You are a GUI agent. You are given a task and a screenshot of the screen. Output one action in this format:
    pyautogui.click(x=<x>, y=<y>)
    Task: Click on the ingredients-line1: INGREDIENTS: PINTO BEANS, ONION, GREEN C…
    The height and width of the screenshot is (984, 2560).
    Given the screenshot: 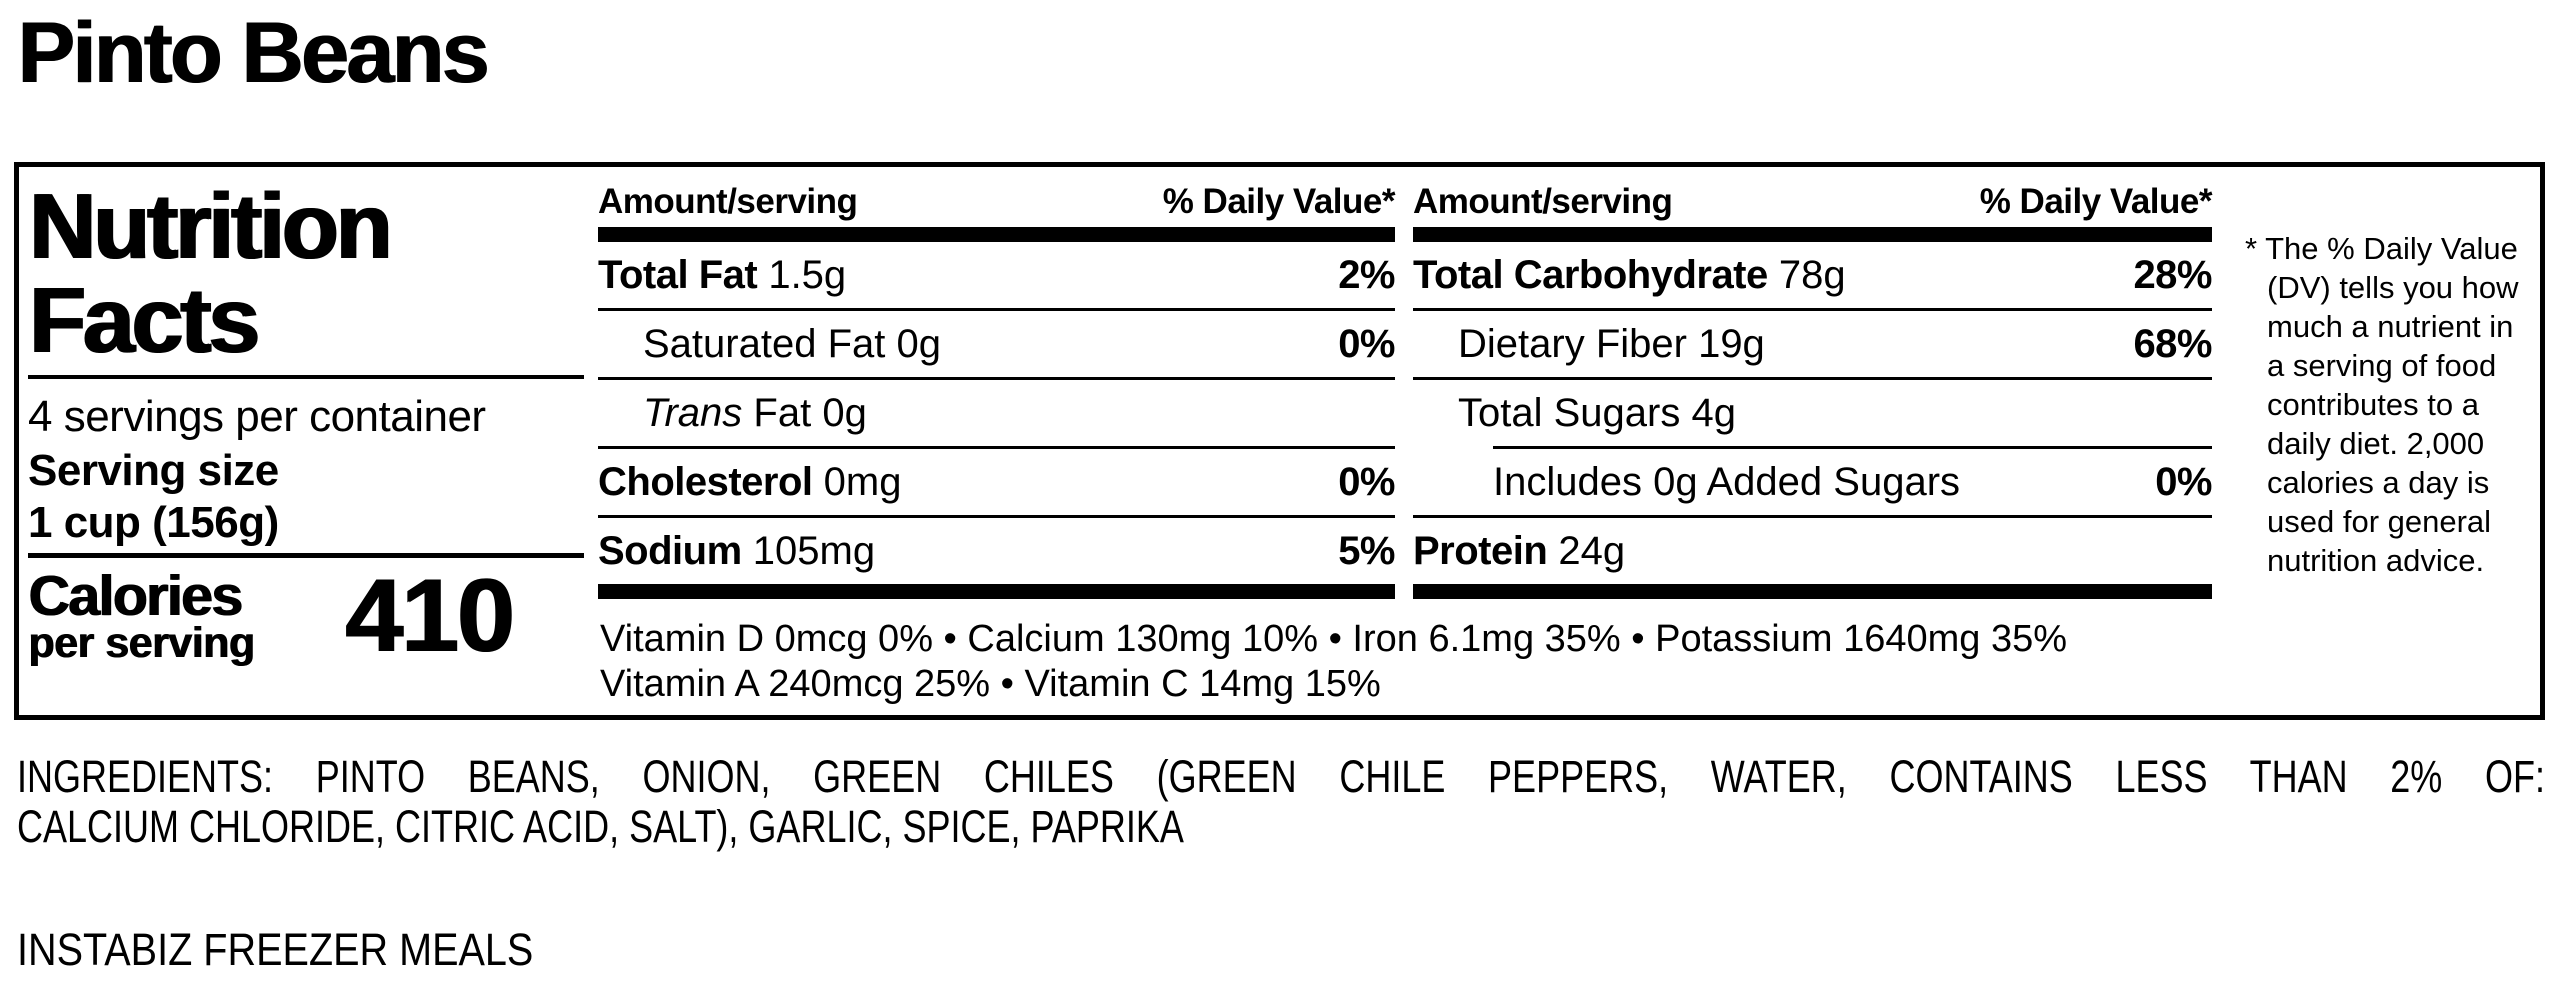 What is the action you would take?
    pyautogui.click(x=1281, y=776)
    